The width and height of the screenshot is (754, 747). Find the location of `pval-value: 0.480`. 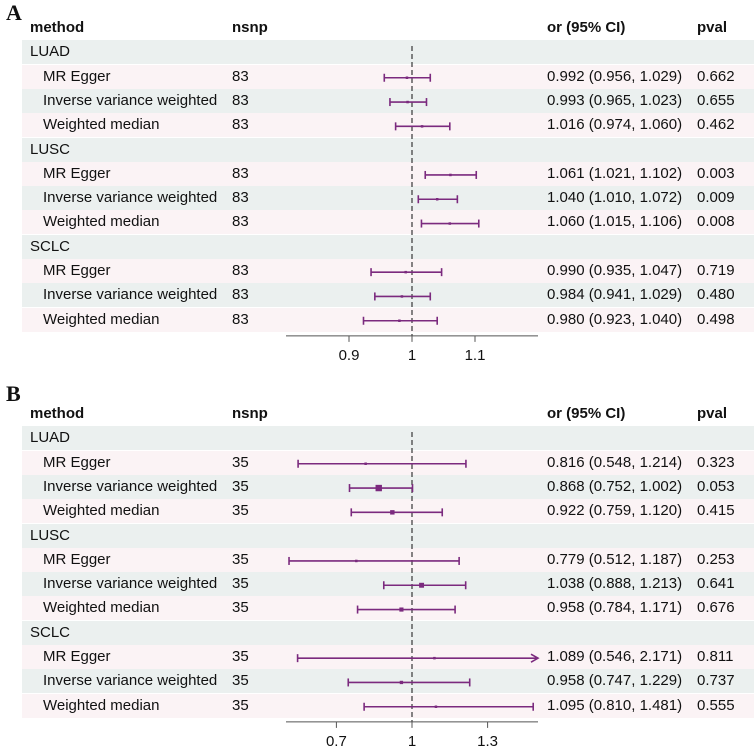

pval-value: 0.480 is located at coordinates (716, 295).